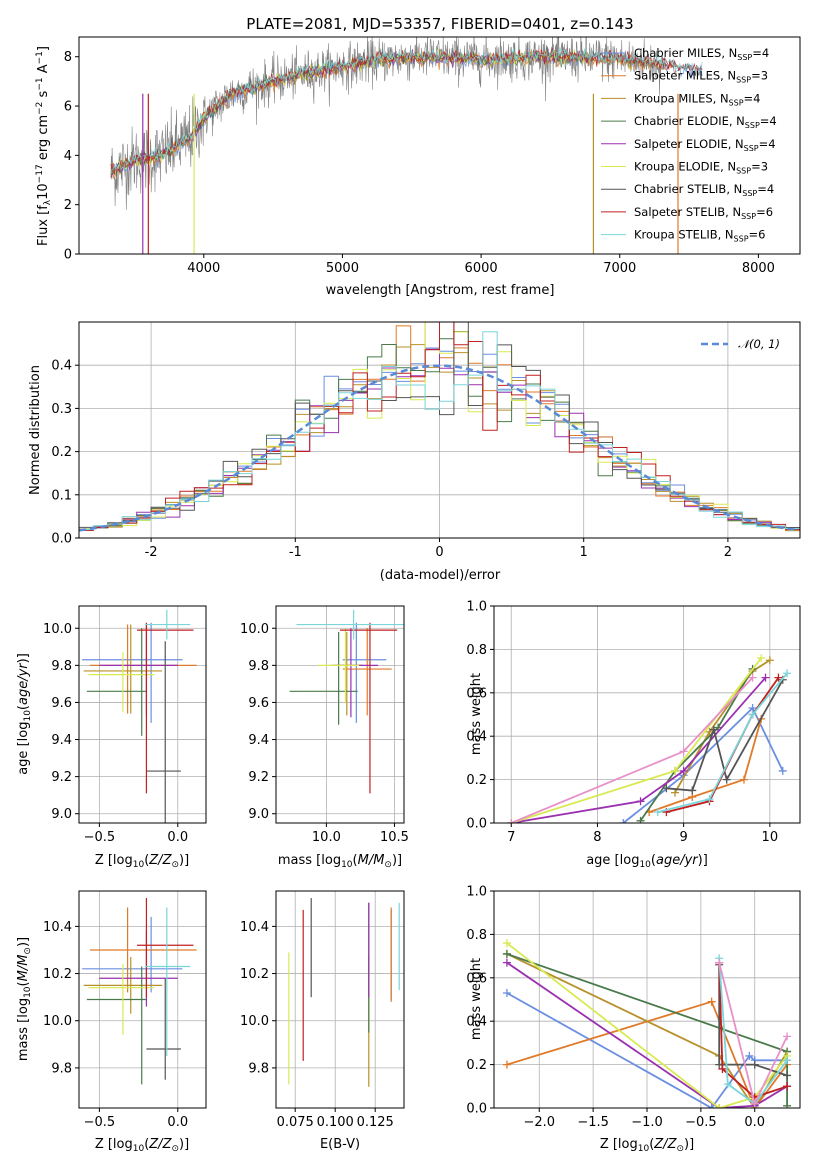  What do you see at coordinates (699, 236) in the screenshot?
I see `legend-entry-label: Kroupa STELIB, NSSP=6` at bounding box center [699, 236].